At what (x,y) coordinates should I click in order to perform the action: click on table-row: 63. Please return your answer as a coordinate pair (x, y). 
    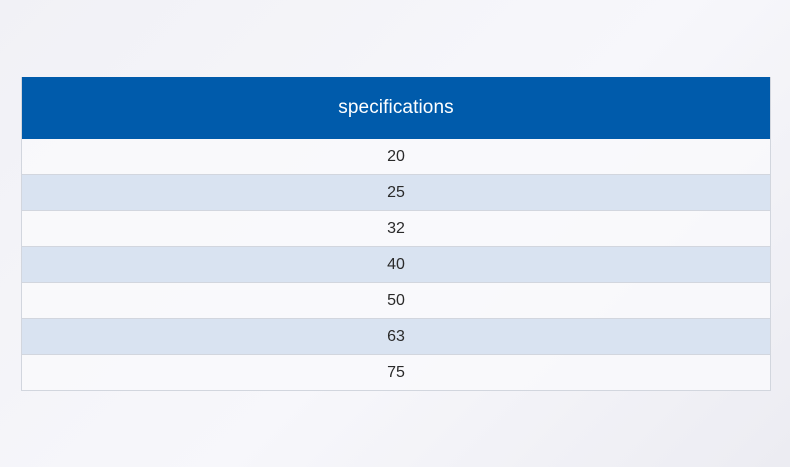
    Looking at the image, I should click on (396, 336).